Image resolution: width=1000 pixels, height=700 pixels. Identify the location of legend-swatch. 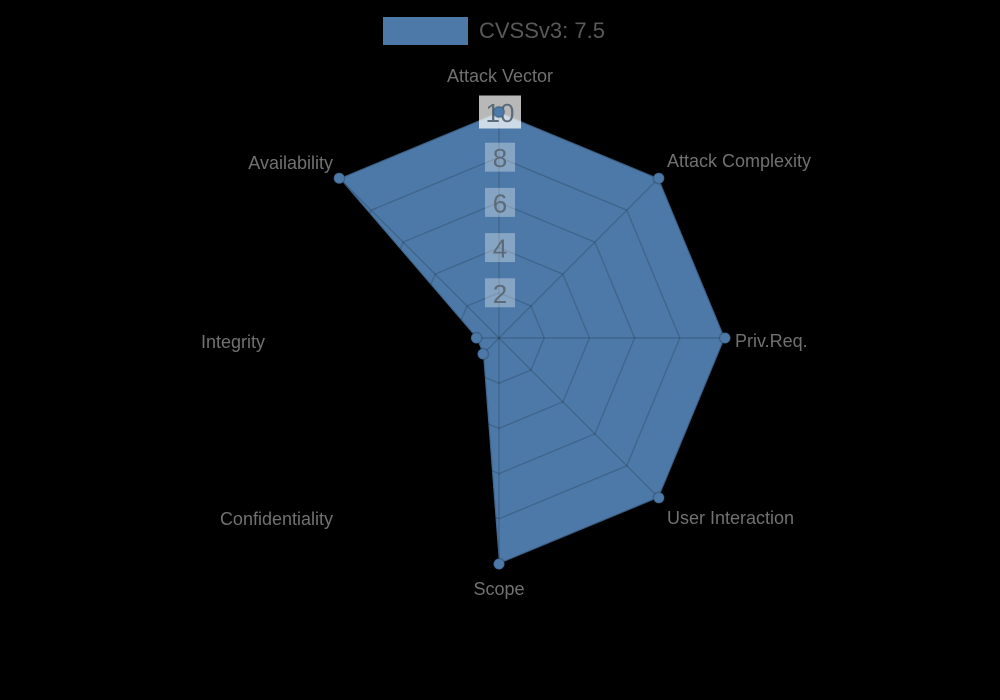
(425, 31).